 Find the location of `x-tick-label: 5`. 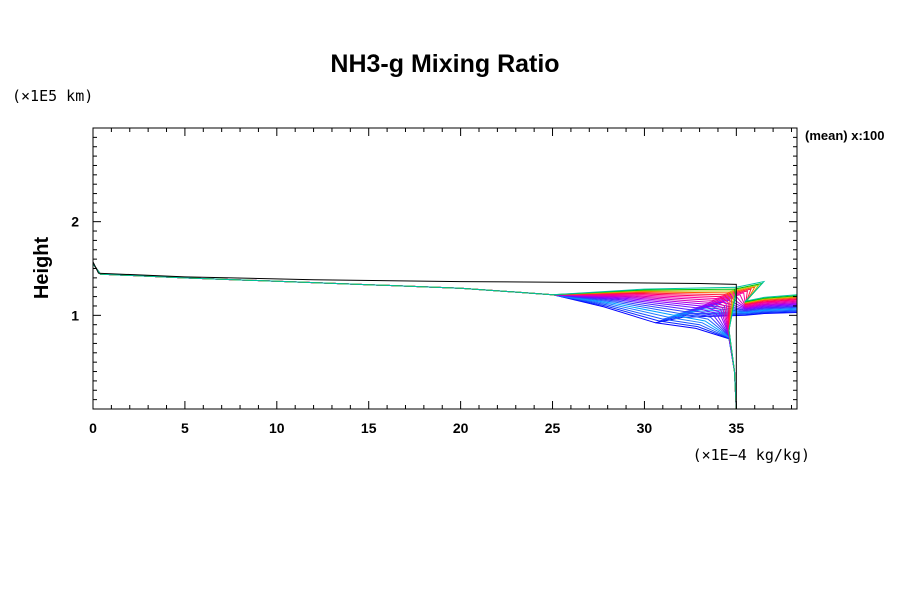

x-tick-label: 5 is located at coordinates (185, 428).